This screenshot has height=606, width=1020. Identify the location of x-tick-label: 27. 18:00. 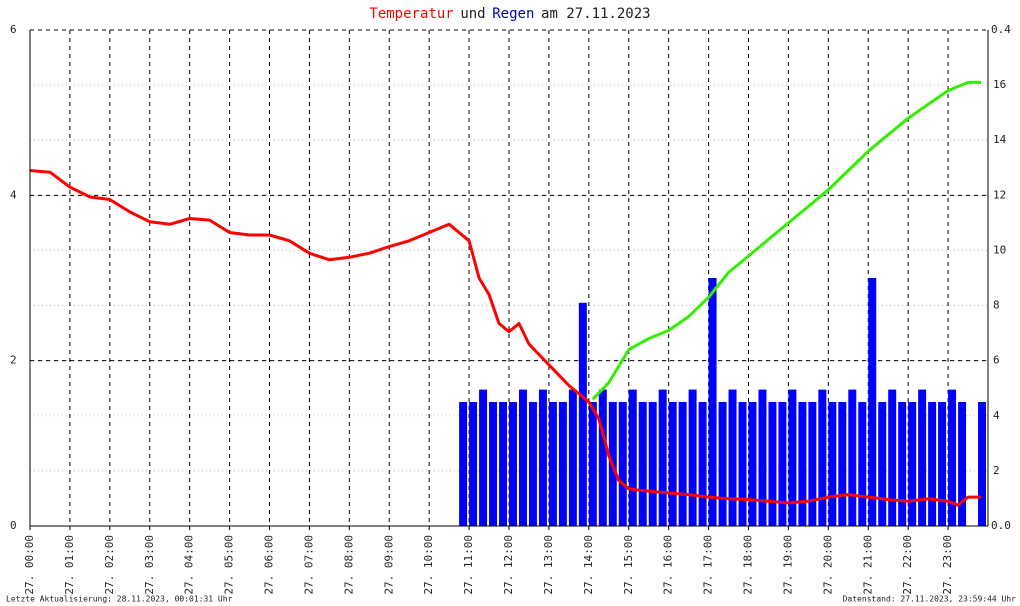
(748, 565).